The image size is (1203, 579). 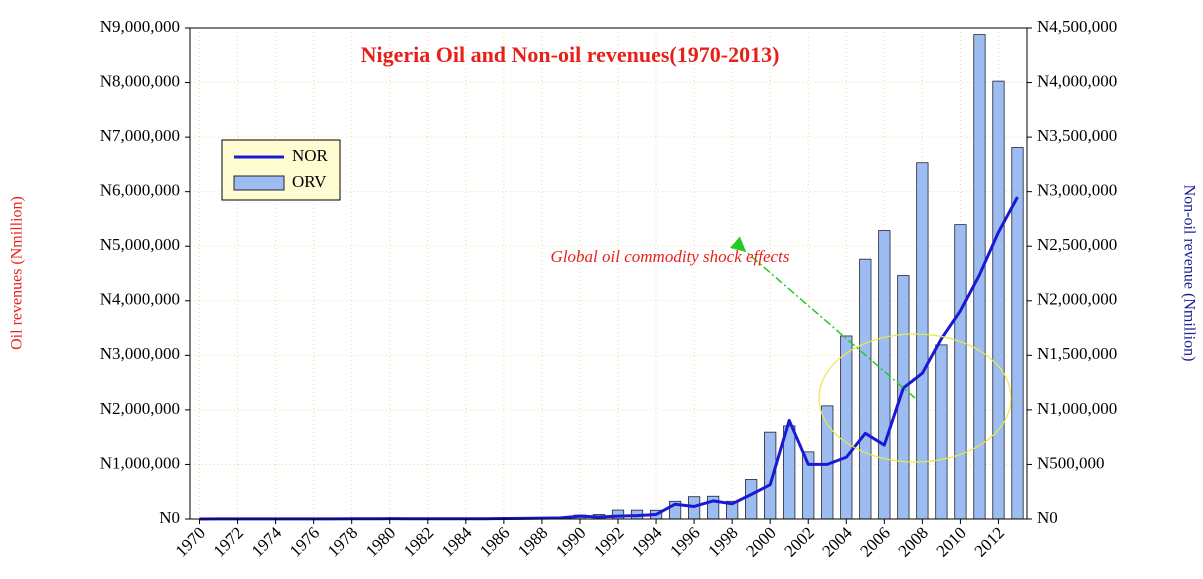 What do you see at coordinates (1071, 462) in the screenshot?
I see `y2-tick-label: N500,000` at bounding box center [1071, 462].